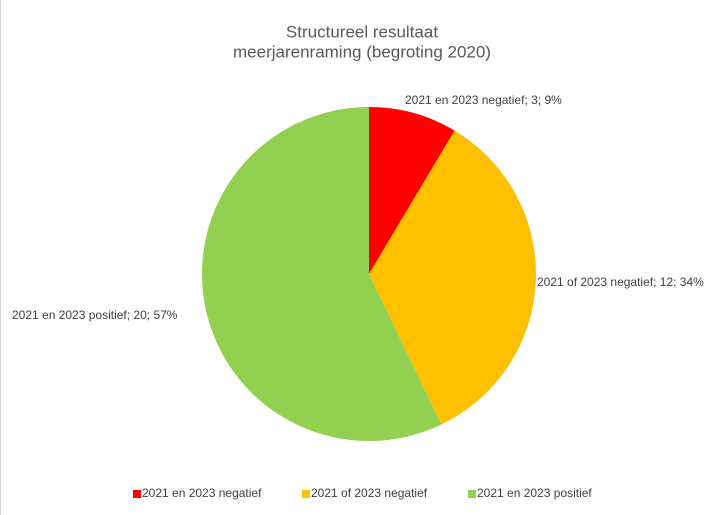 This screenshot has width=722, height=515. What do you see at coordinates (369, 493) in the screenshot?
I see `legend-label: 2021 of 2023 negatief` at bounding box center [369, 493].